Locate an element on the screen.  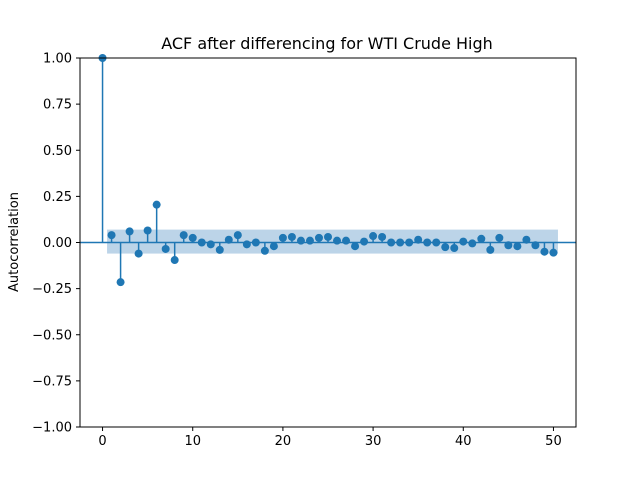
y-tick-label: −0.25 is located at coordinates (52, 289).